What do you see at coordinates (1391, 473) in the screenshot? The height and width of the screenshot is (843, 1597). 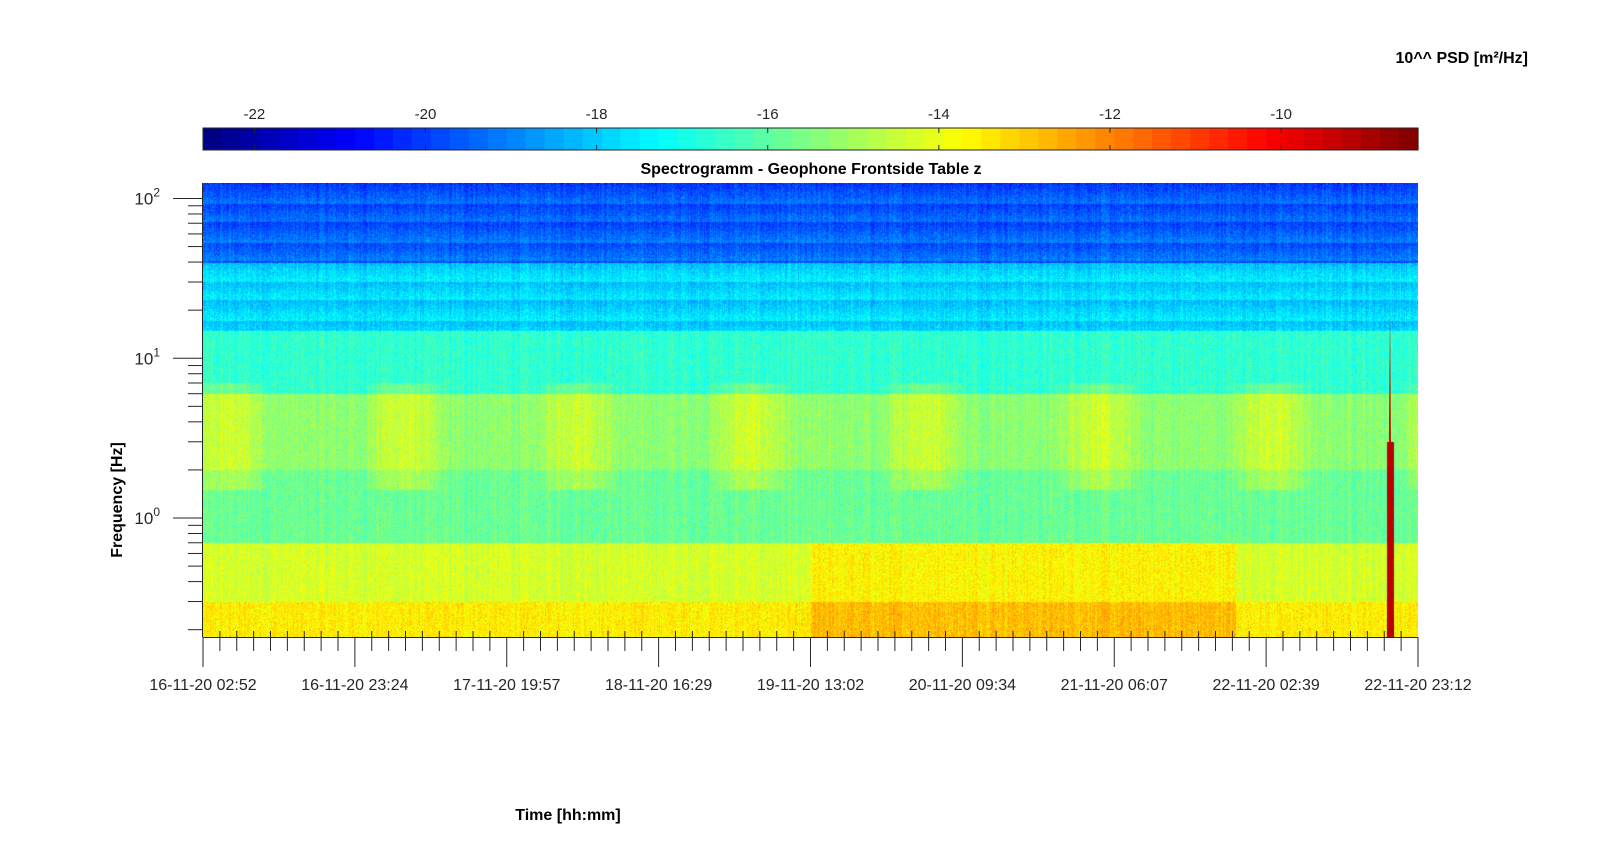 I see `event-spike` at bounding box center [1391, 473].